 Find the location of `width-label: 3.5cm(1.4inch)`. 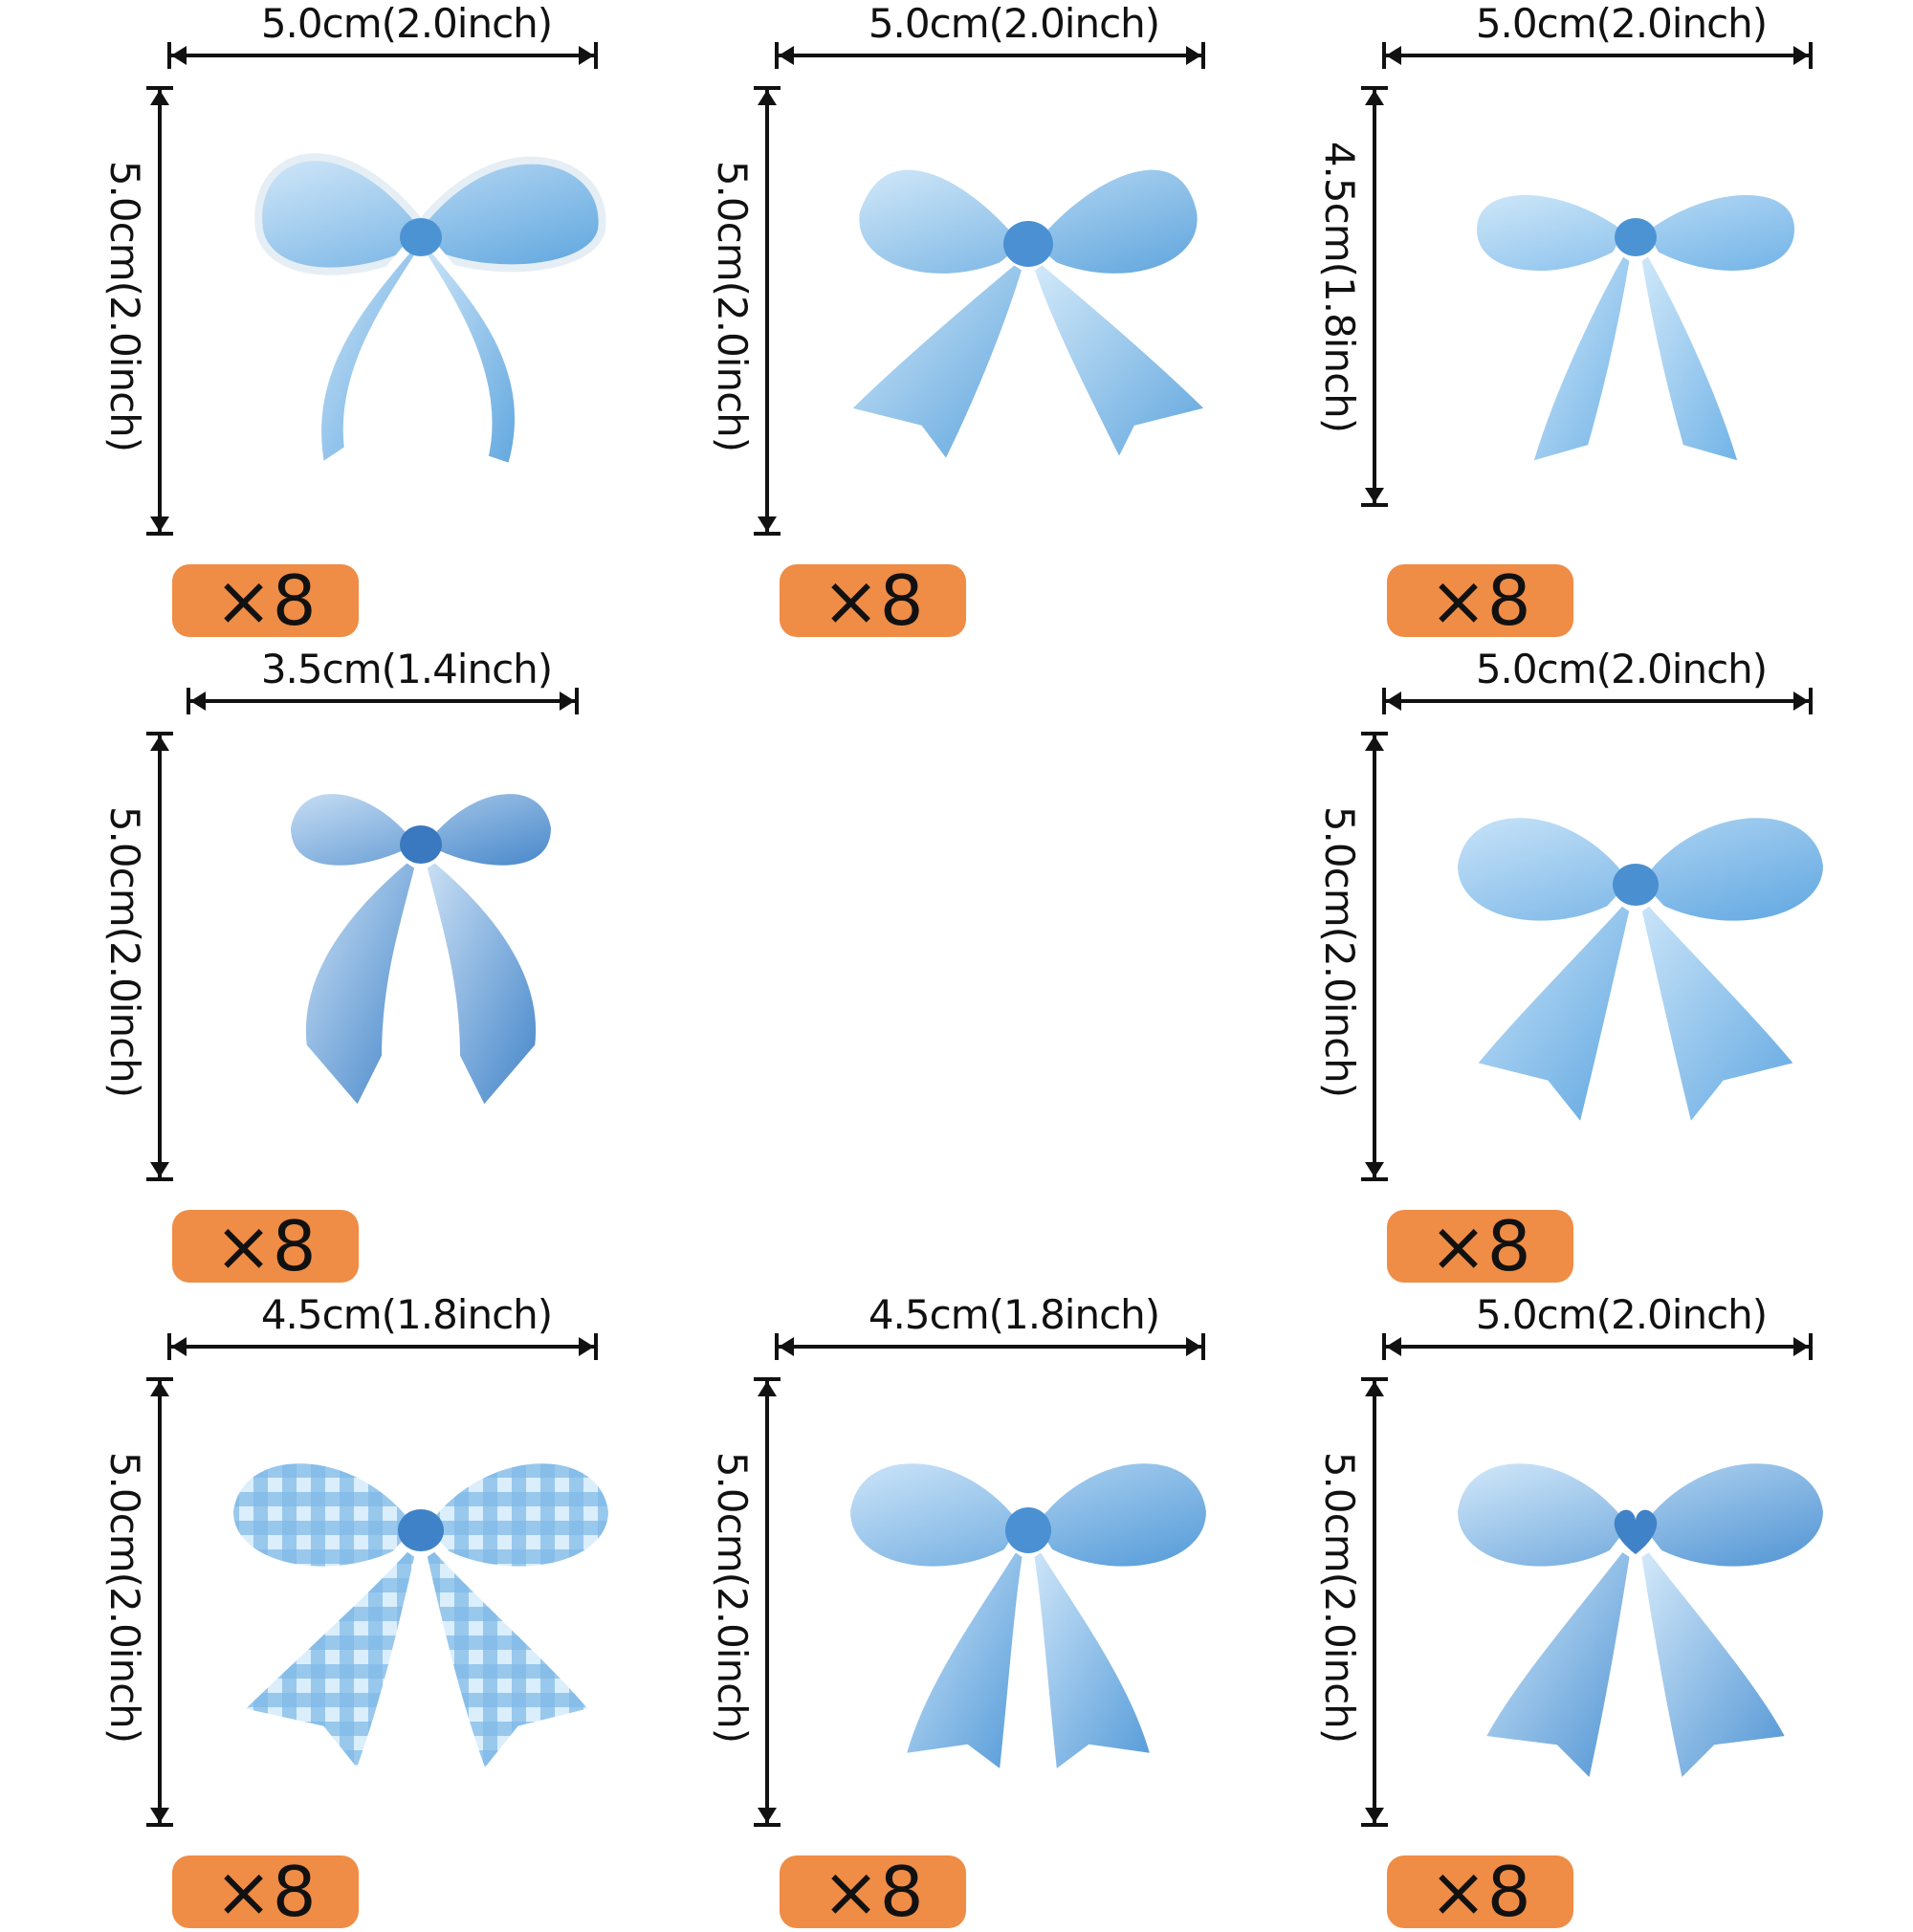

width-label: 3.5cm(1.4inch) is located at coordinates (407, 669).